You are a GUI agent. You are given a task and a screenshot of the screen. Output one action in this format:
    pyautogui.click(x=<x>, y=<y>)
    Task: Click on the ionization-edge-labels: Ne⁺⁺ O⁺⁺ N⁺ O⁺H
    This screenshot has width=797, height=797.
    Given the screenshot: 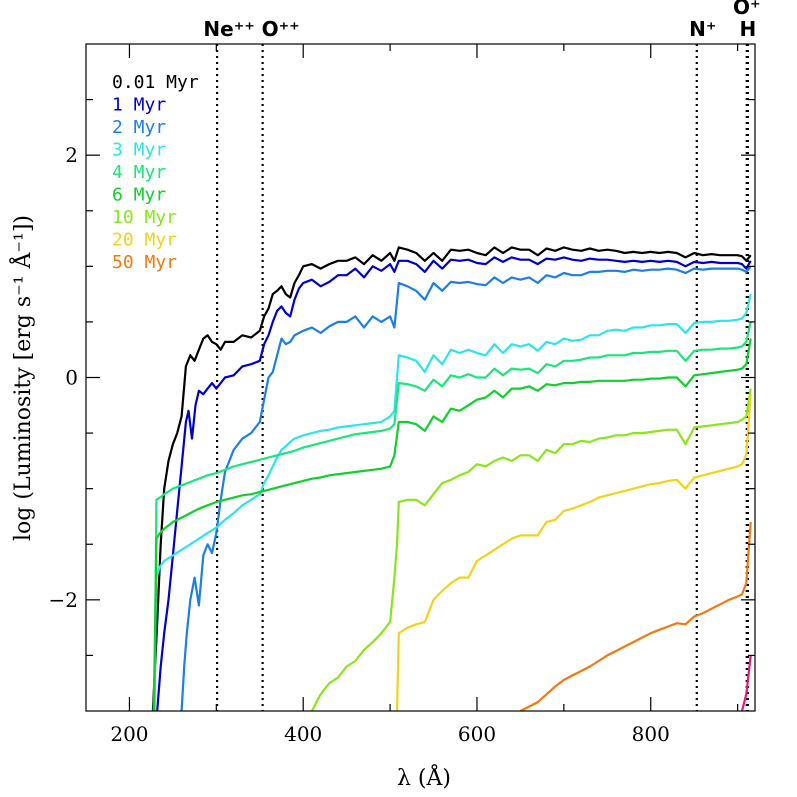 What is the action you would take?
    pyautogui.click(x=481, y=20)
    